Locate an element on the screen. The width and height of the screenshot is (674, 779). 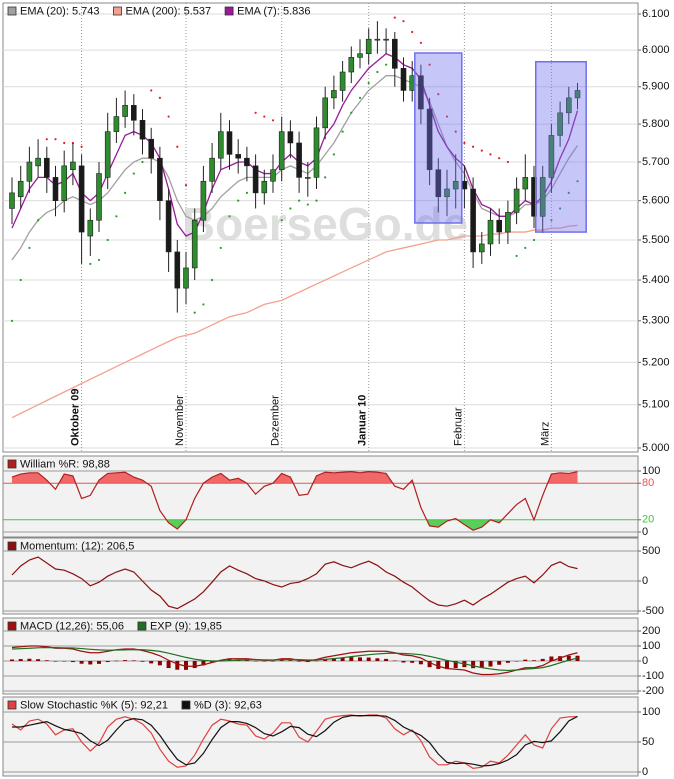
x-tick-label: November is located at coordinates (180, 420).